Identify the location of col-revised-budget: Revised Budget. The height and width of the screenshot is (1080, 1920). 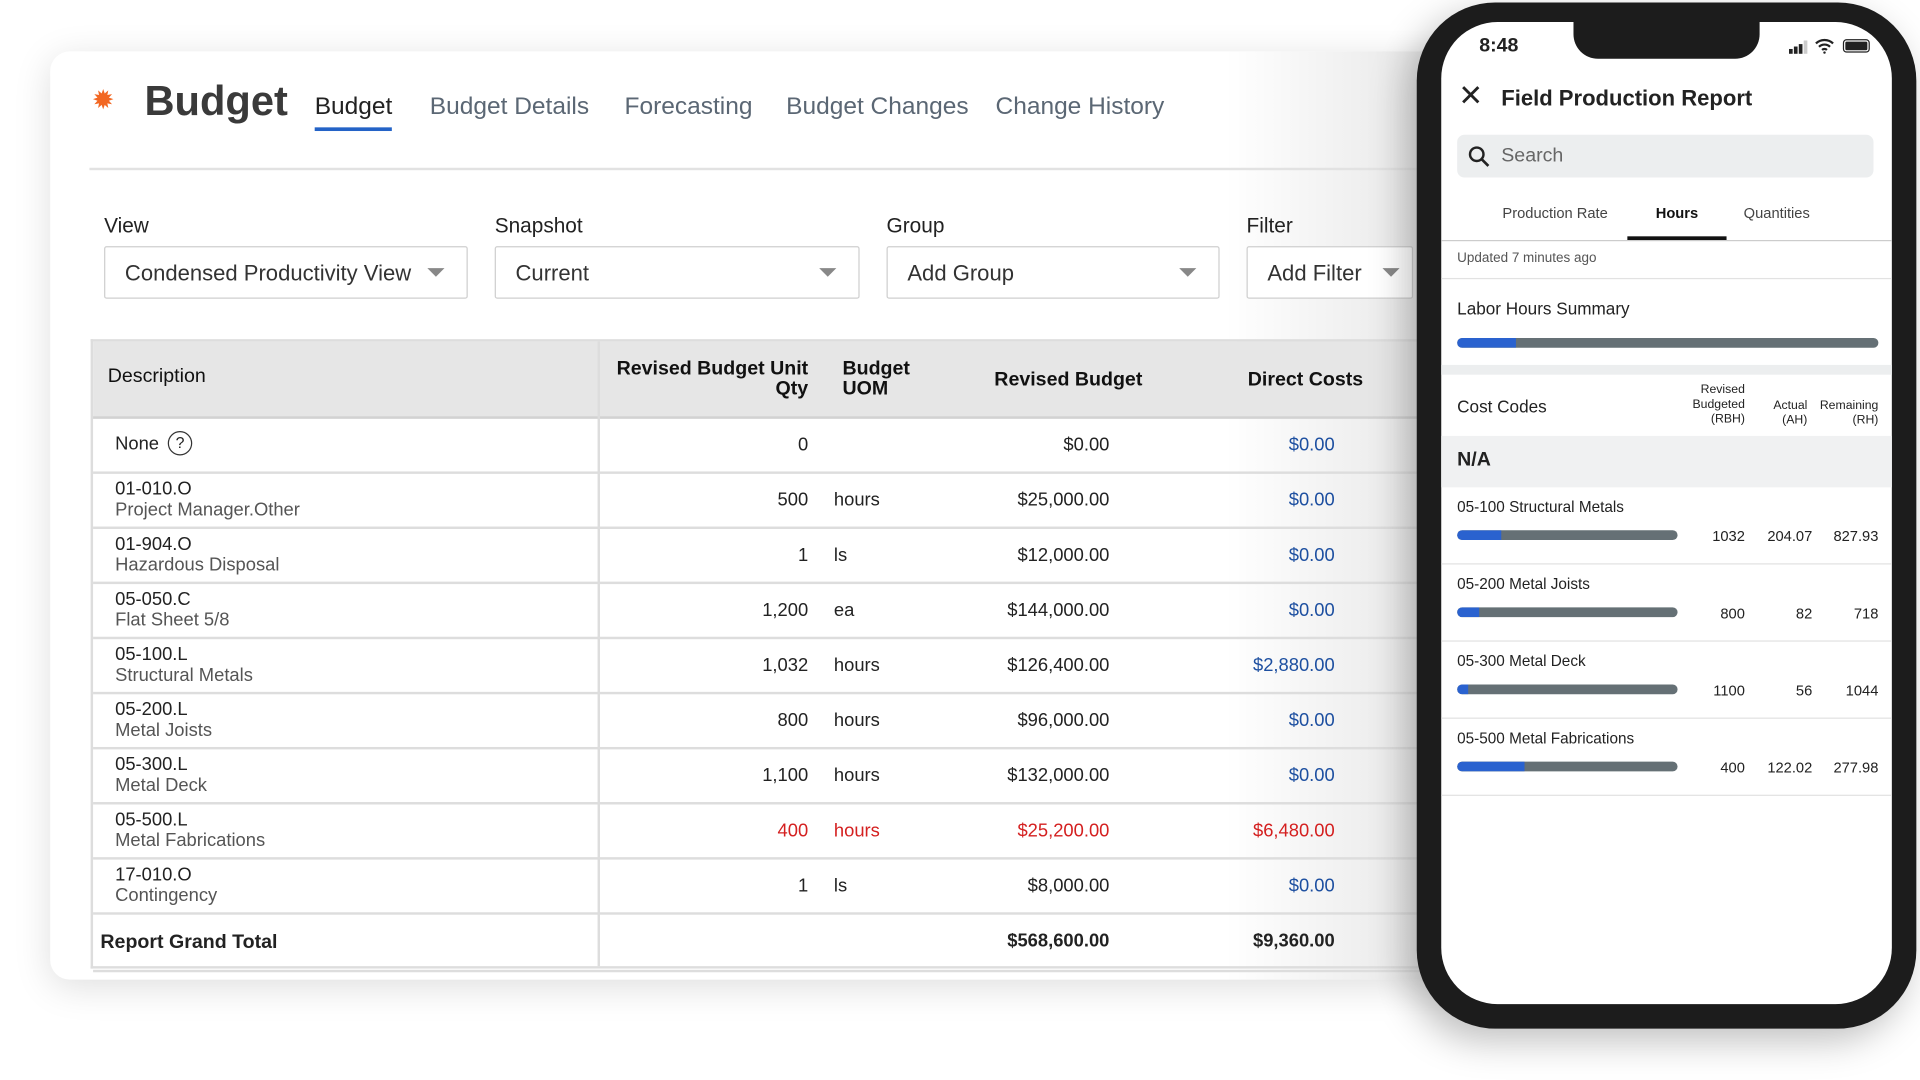
(1068, 380).